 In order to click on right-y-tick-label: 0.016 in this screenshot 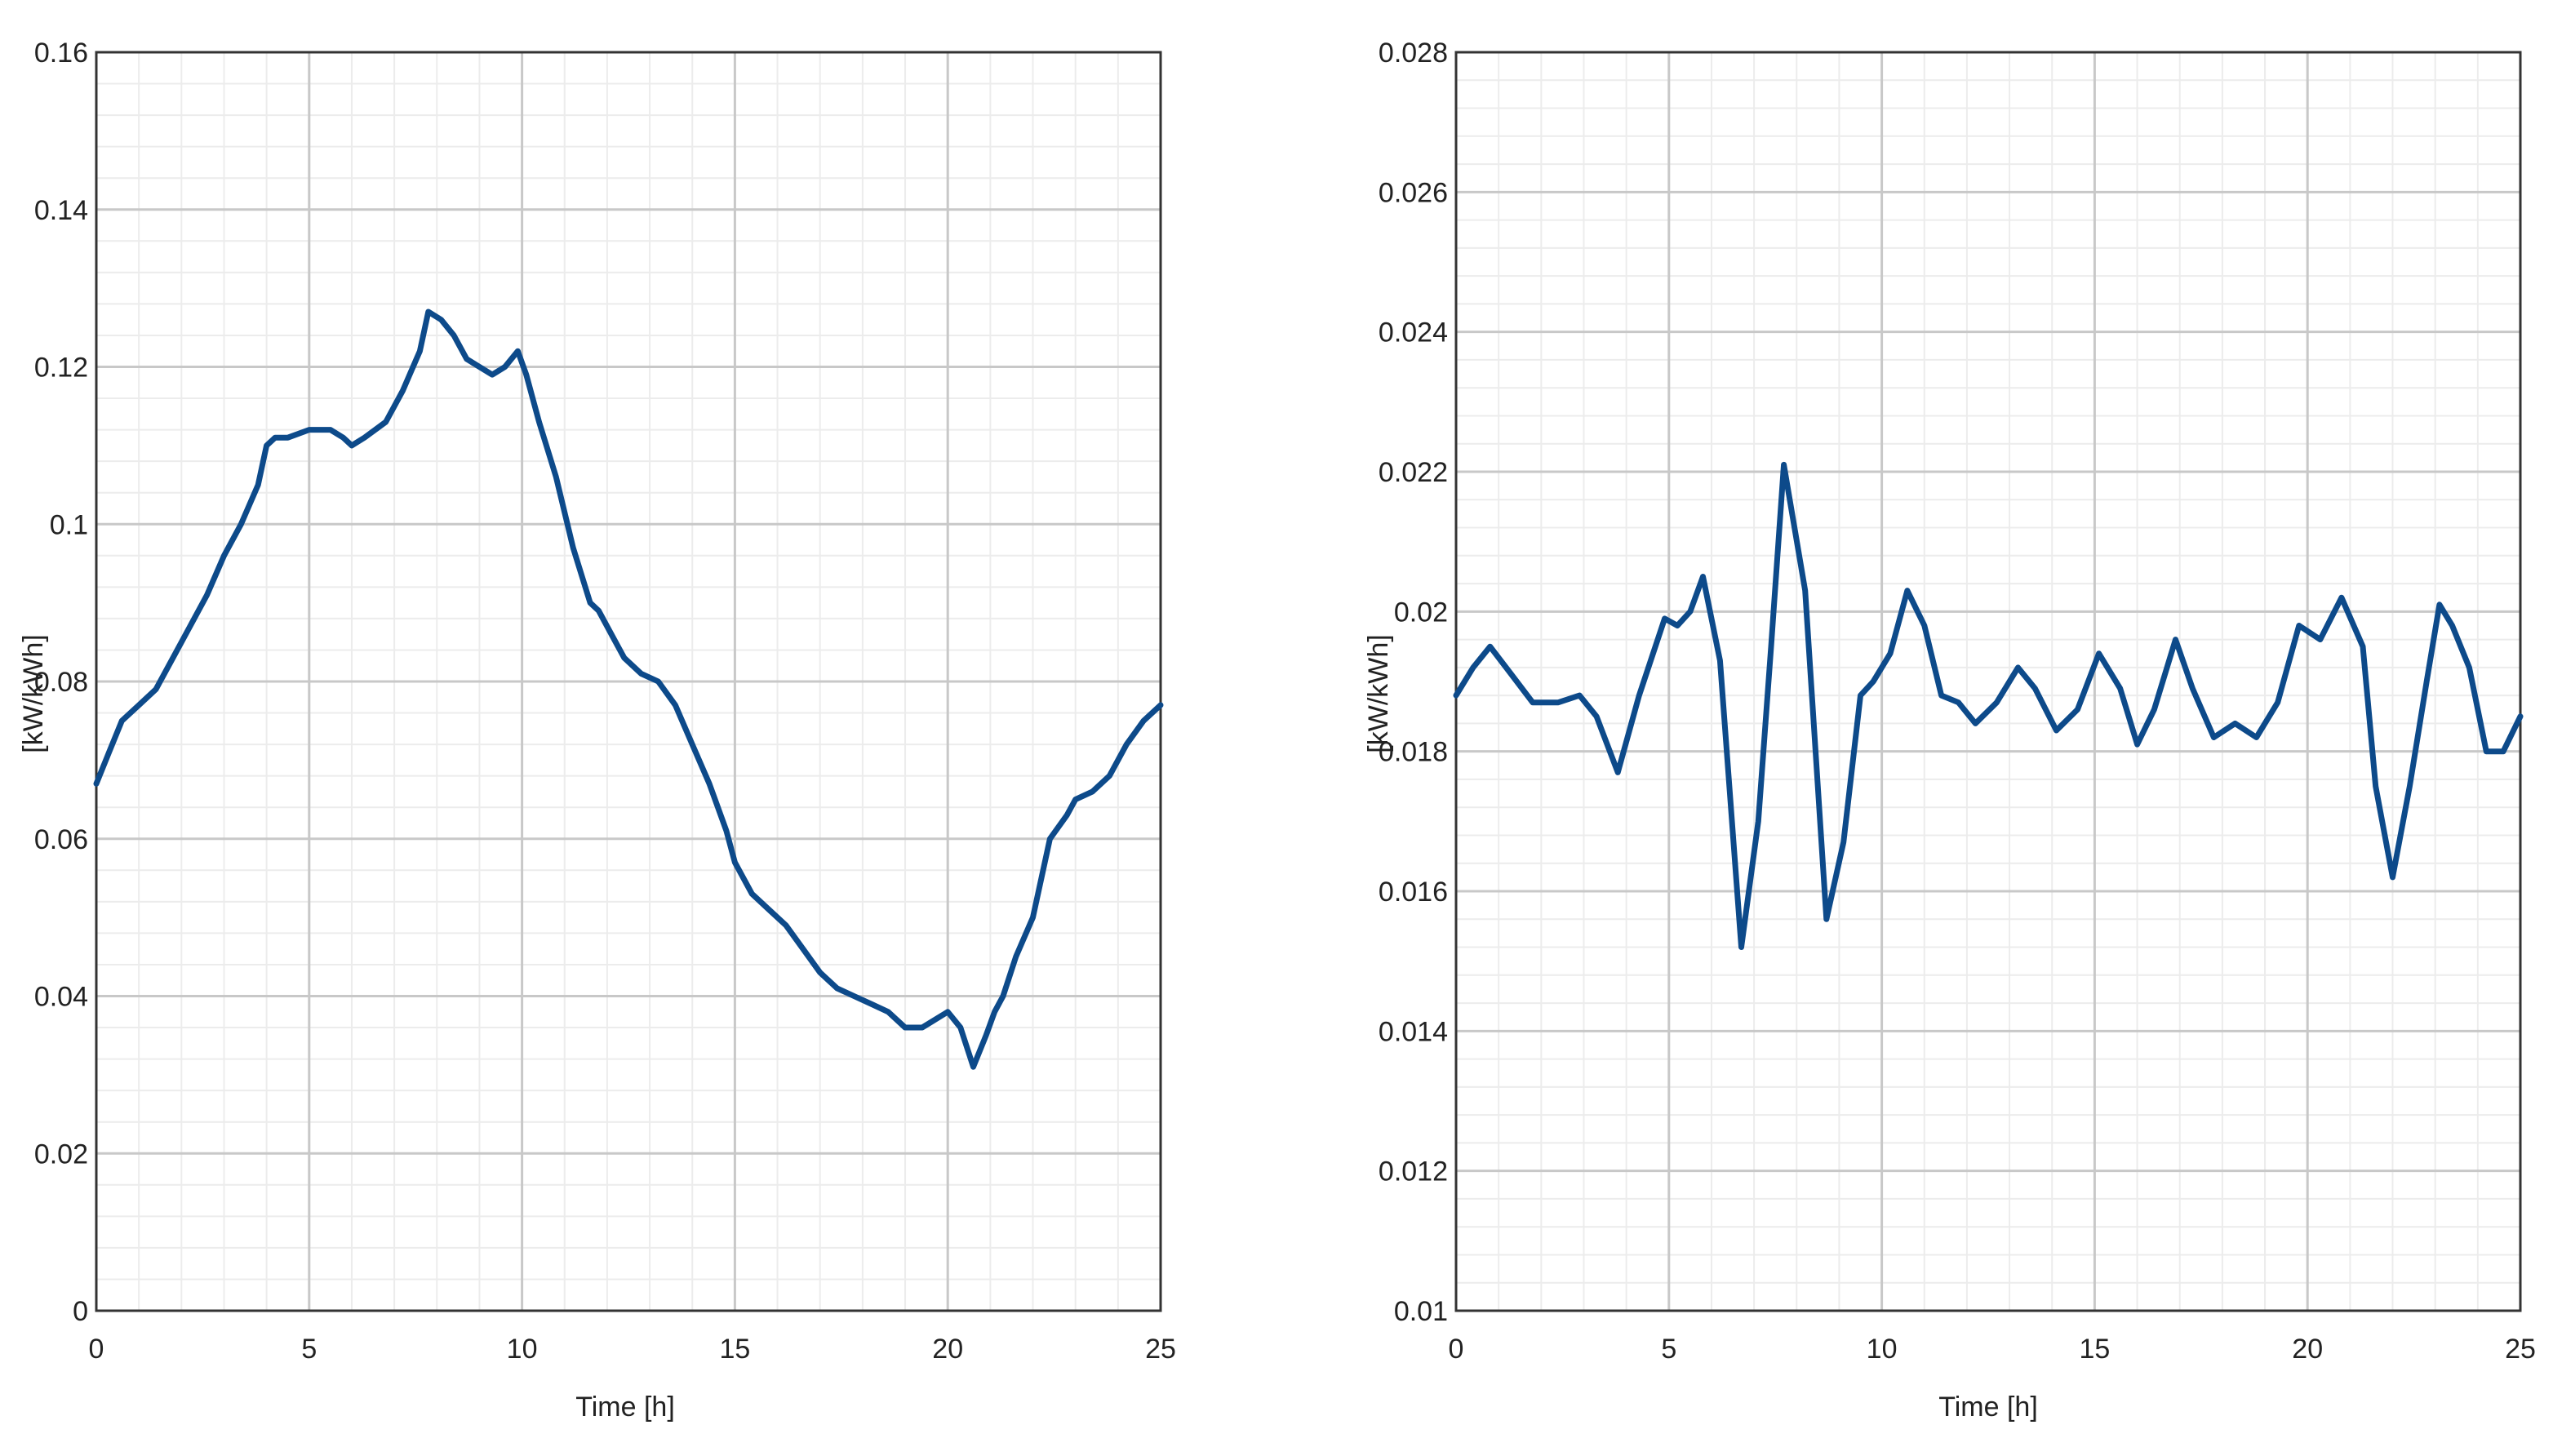, I will do `click(1413, 893)`.